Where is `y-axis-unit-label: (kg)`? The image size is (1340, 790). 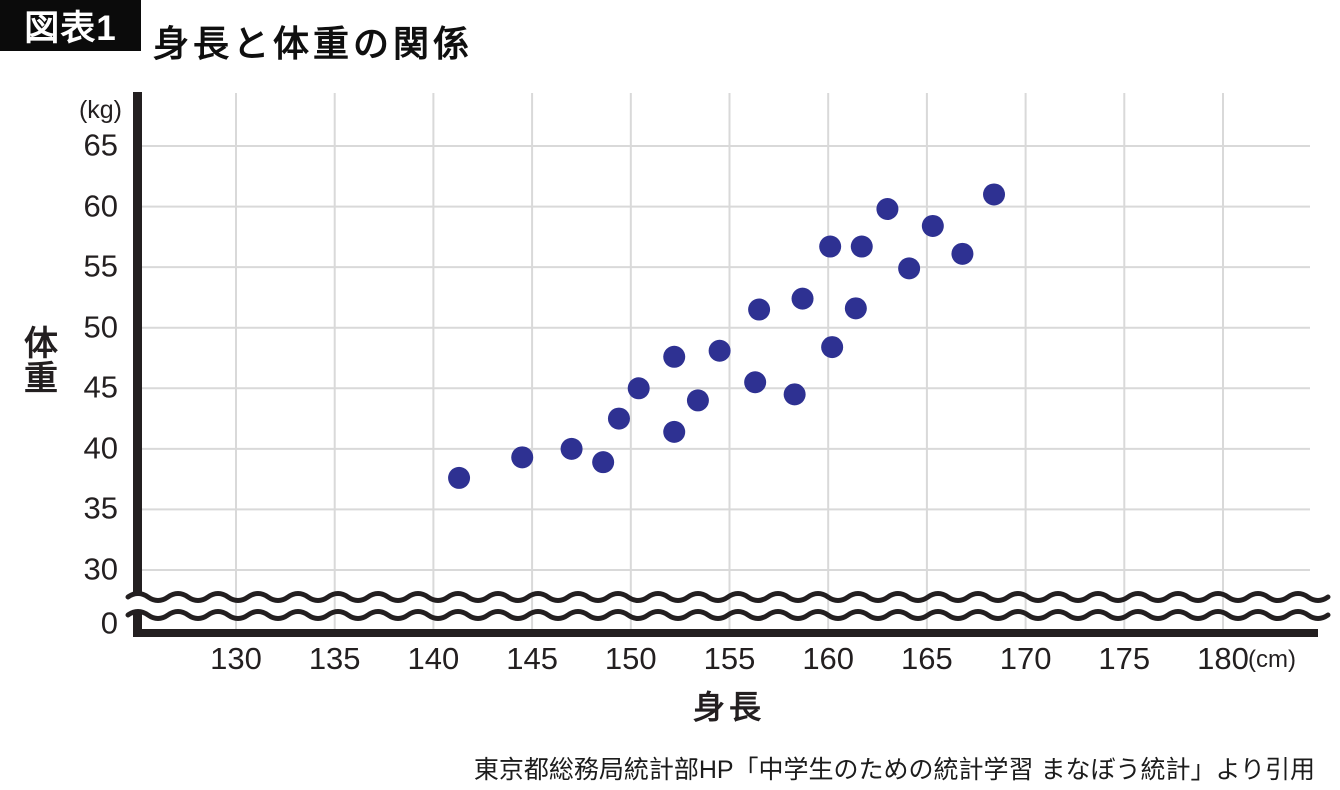
y-axis-unit-label: (kg) is located at coordinates (100, 110).